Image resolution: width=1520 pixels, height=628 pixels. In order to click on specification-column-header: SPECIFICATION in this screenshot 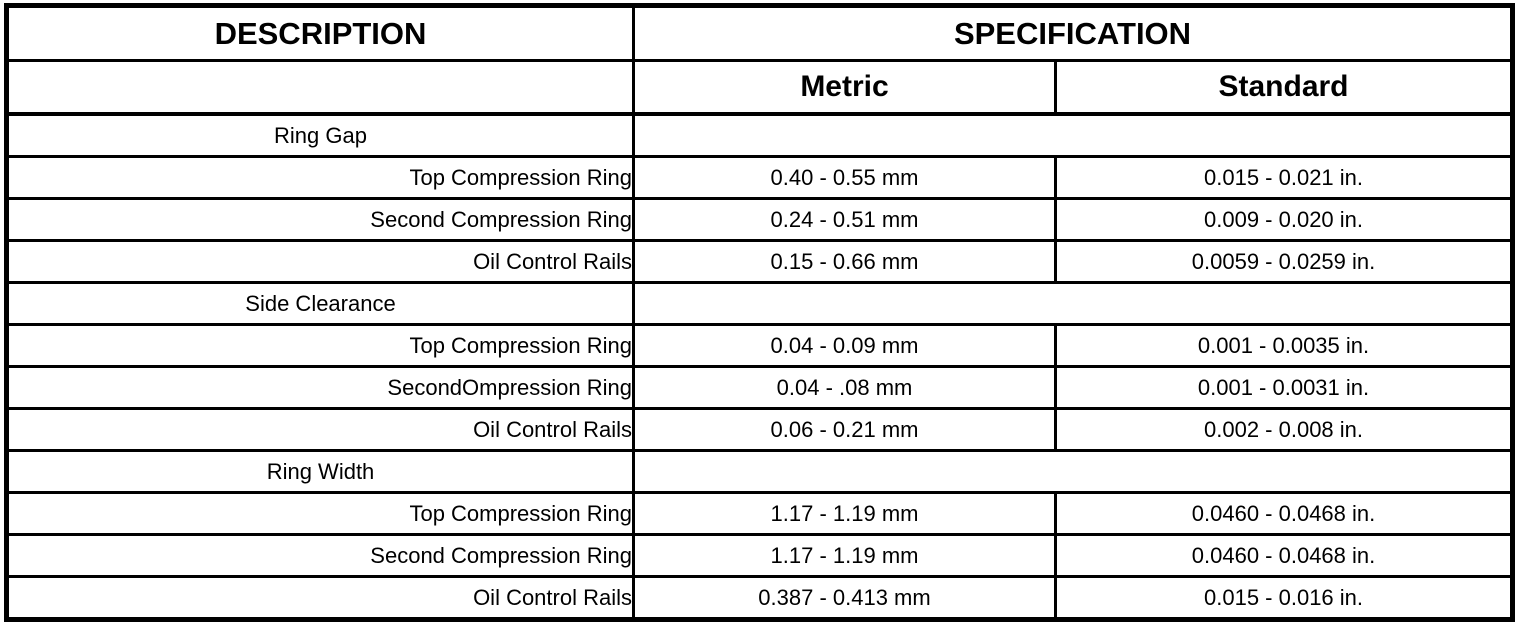, I will do `click(1073, 33)`.